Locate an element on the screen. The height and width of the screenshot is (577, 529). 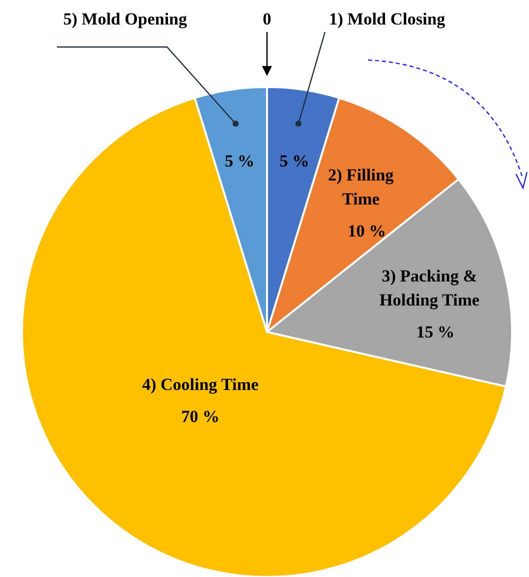
text: 0 is located at coordinates (267, 18).